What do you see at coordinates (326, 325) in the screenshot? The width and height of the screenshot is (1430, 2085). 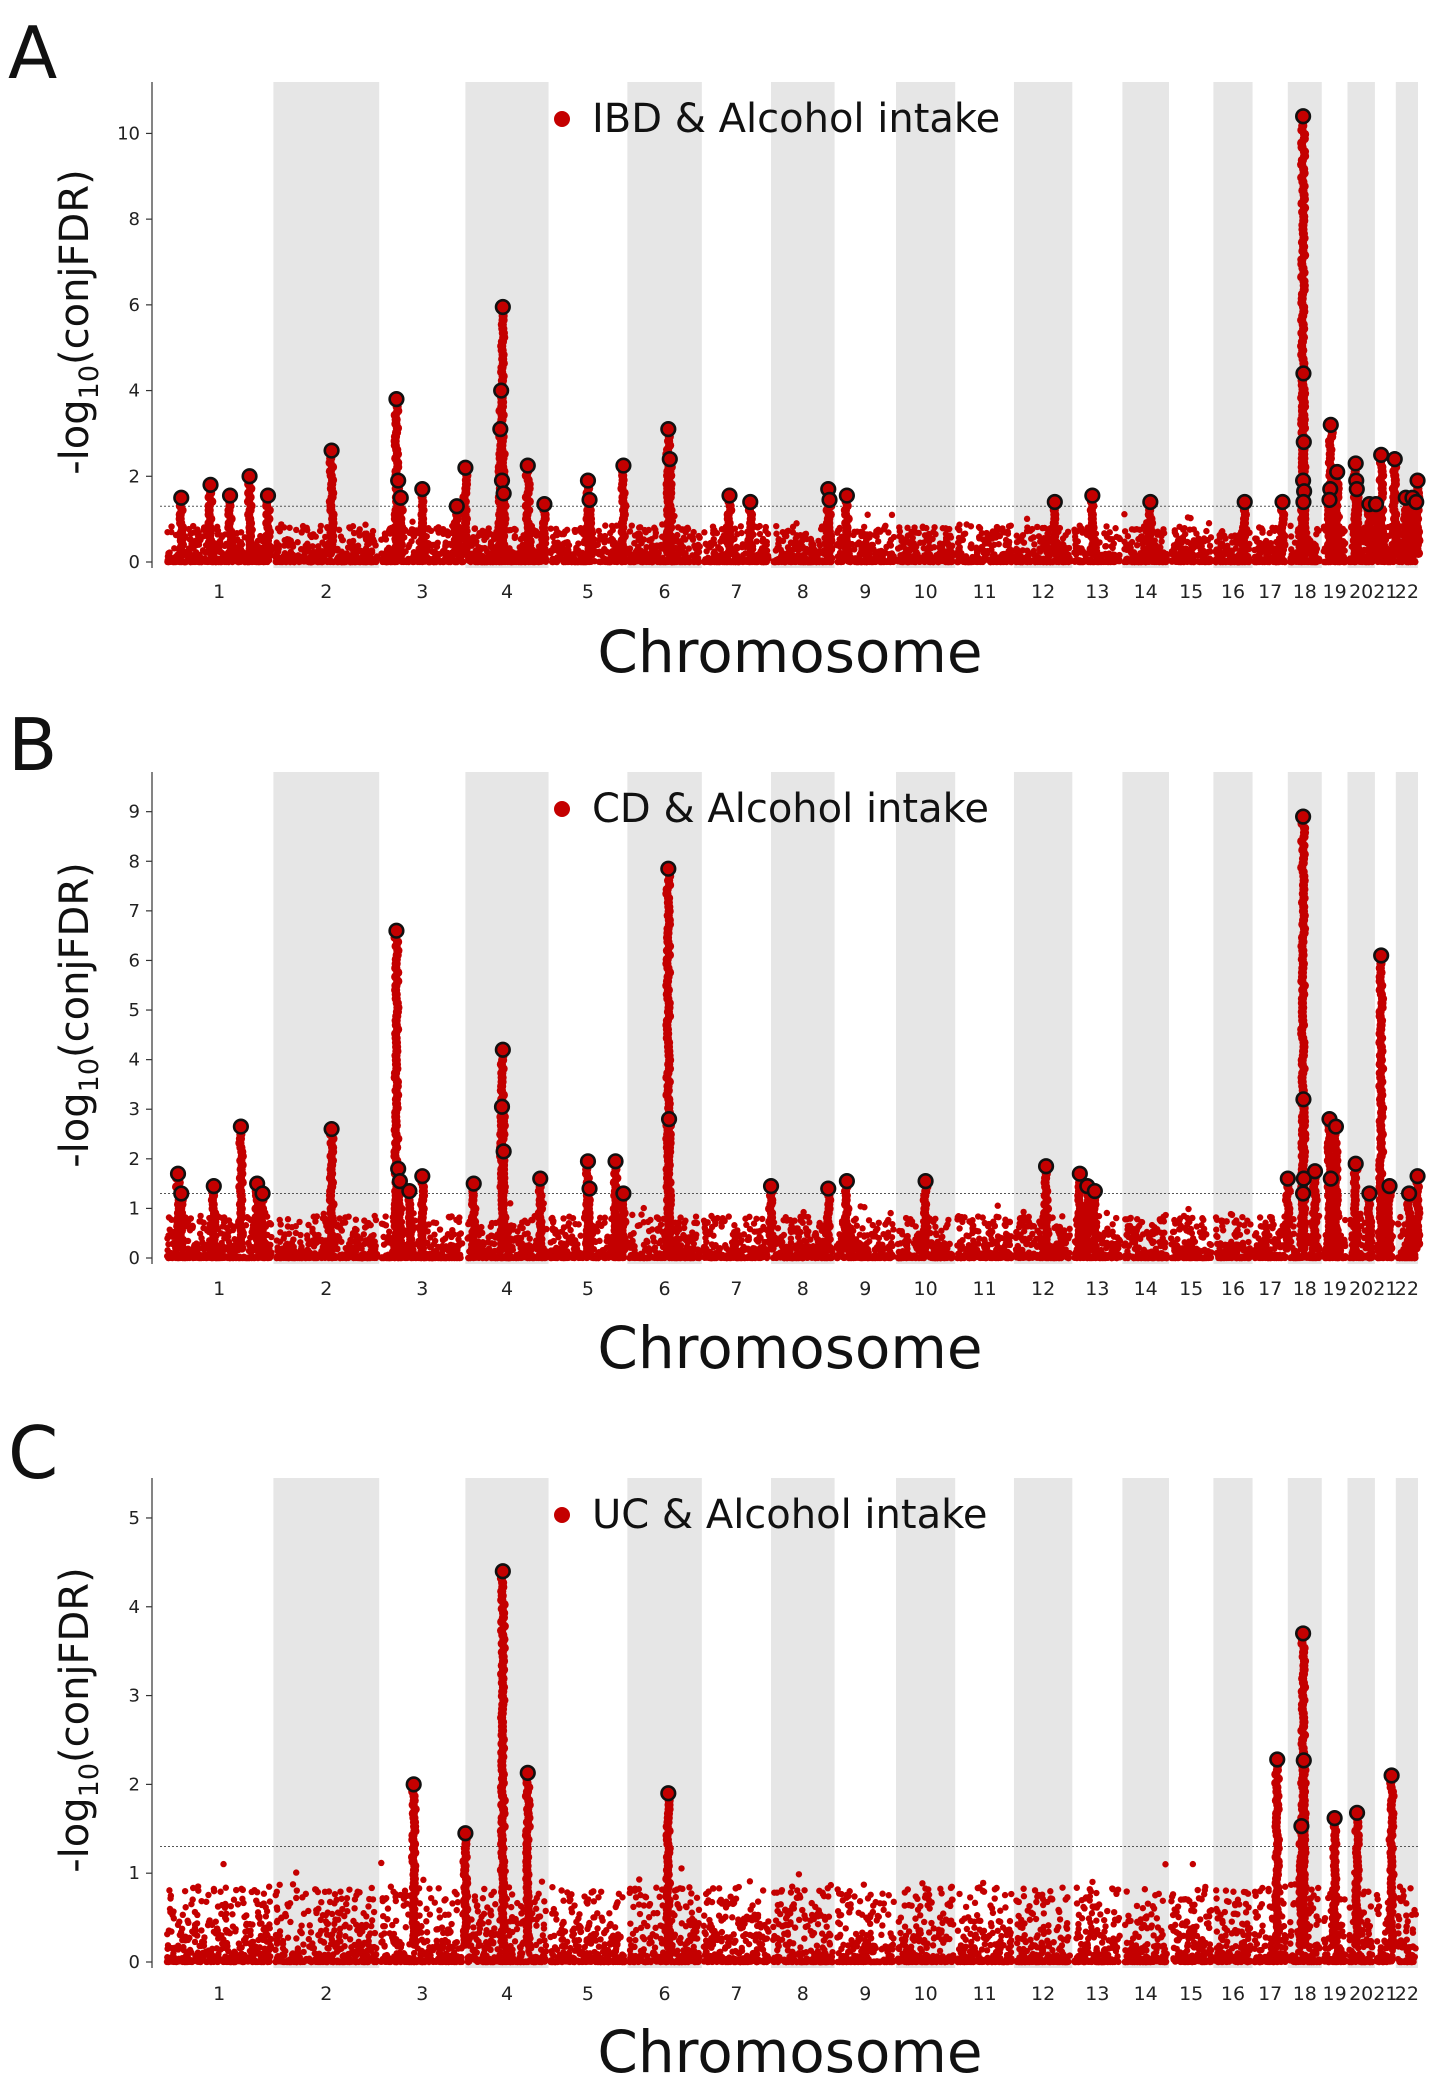 I see `band-chr2` at bounding box center [326, 325].